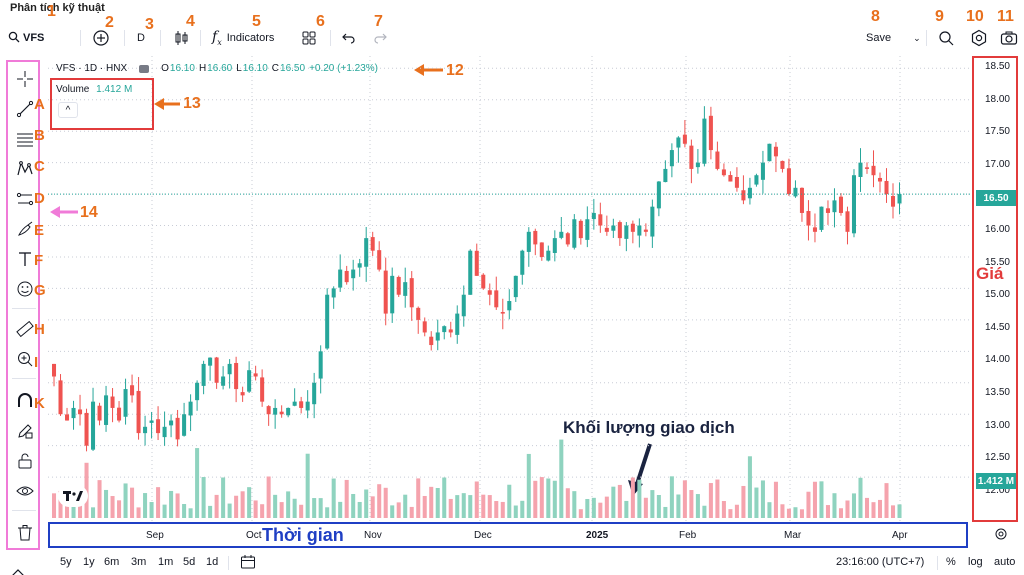 This screenshot has width=1024, height=575. Describe the element at coordinates (293, 68) in the screenshot. I see `legend-c-value: 16.50` at that location.